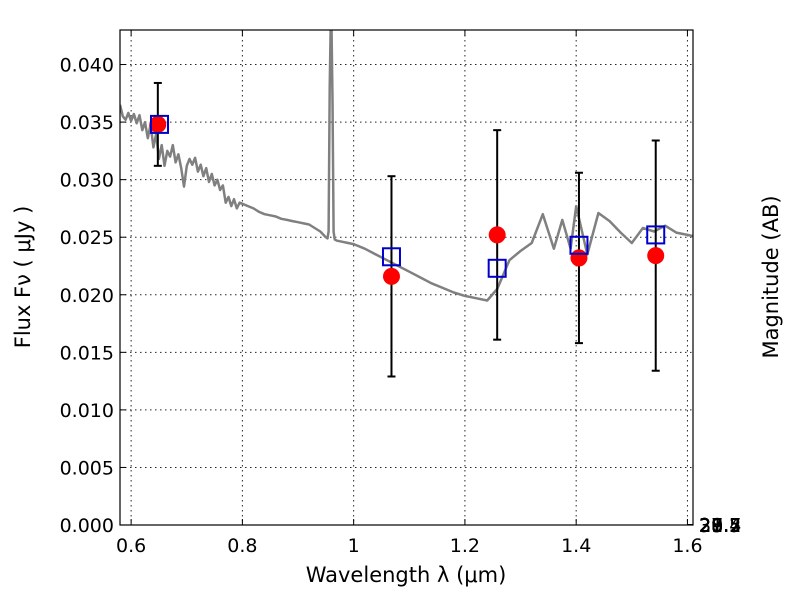 This screenshot has height=600, width=800. What do you see at coordinates (242, 546) in the screenshot?
I see `x-tick-label: 0.8` at bounding box center [242, 546].